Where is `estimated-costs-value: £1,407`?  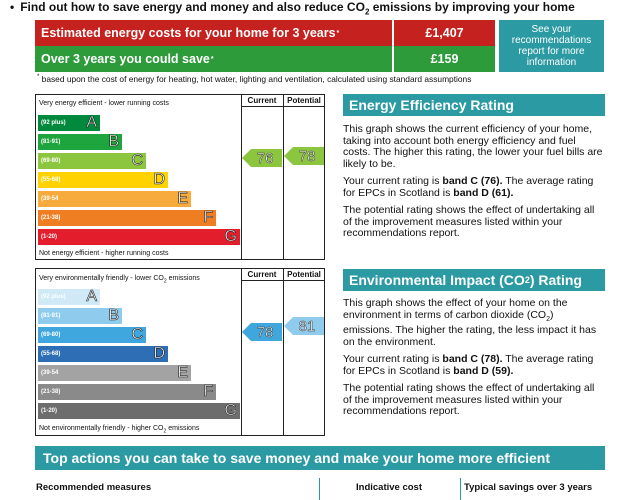 estimated-costs-value: £1,407 is located at coordinates (444, 33).